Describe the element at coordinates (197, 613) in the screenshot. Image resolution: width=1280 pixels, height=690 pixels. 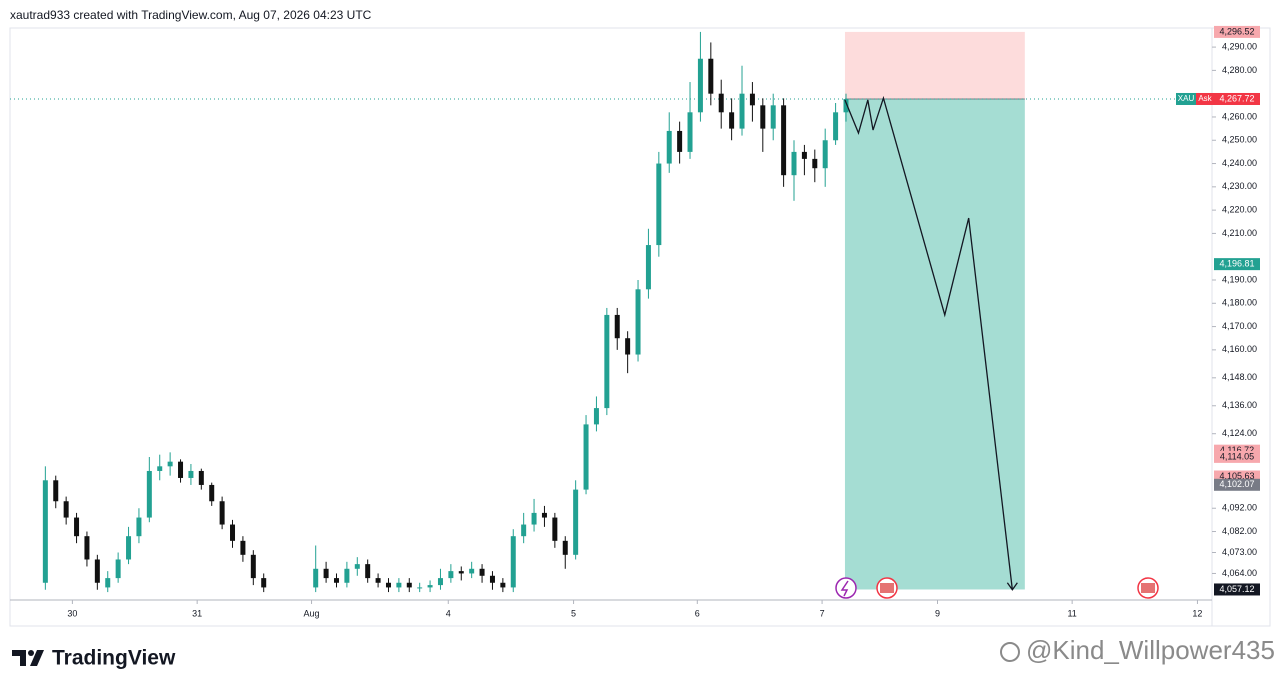
I see `x-tick-label: 31` at that location.